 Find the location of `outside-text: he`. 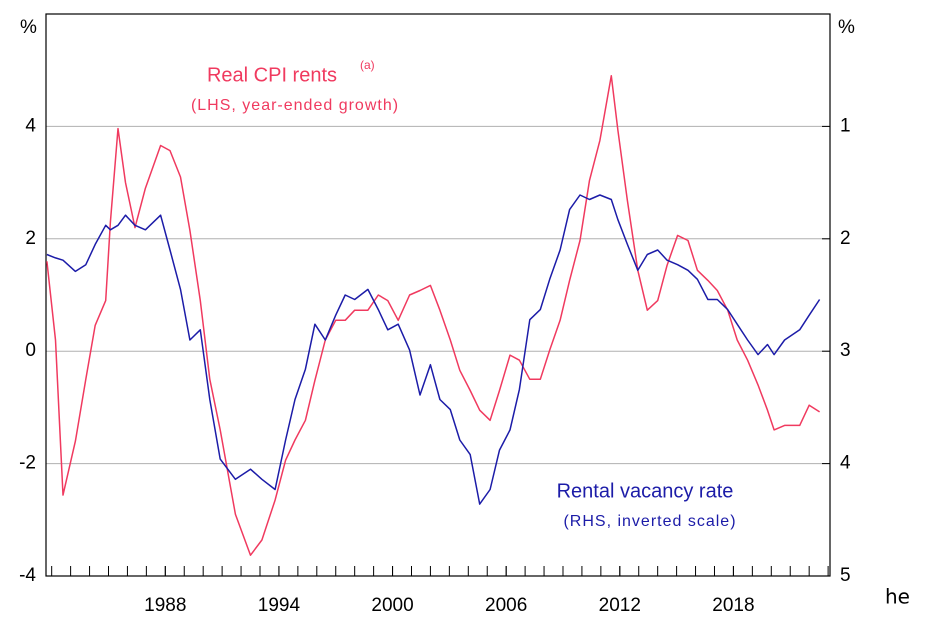

outside-text: he is located at coordinates (897, 597).